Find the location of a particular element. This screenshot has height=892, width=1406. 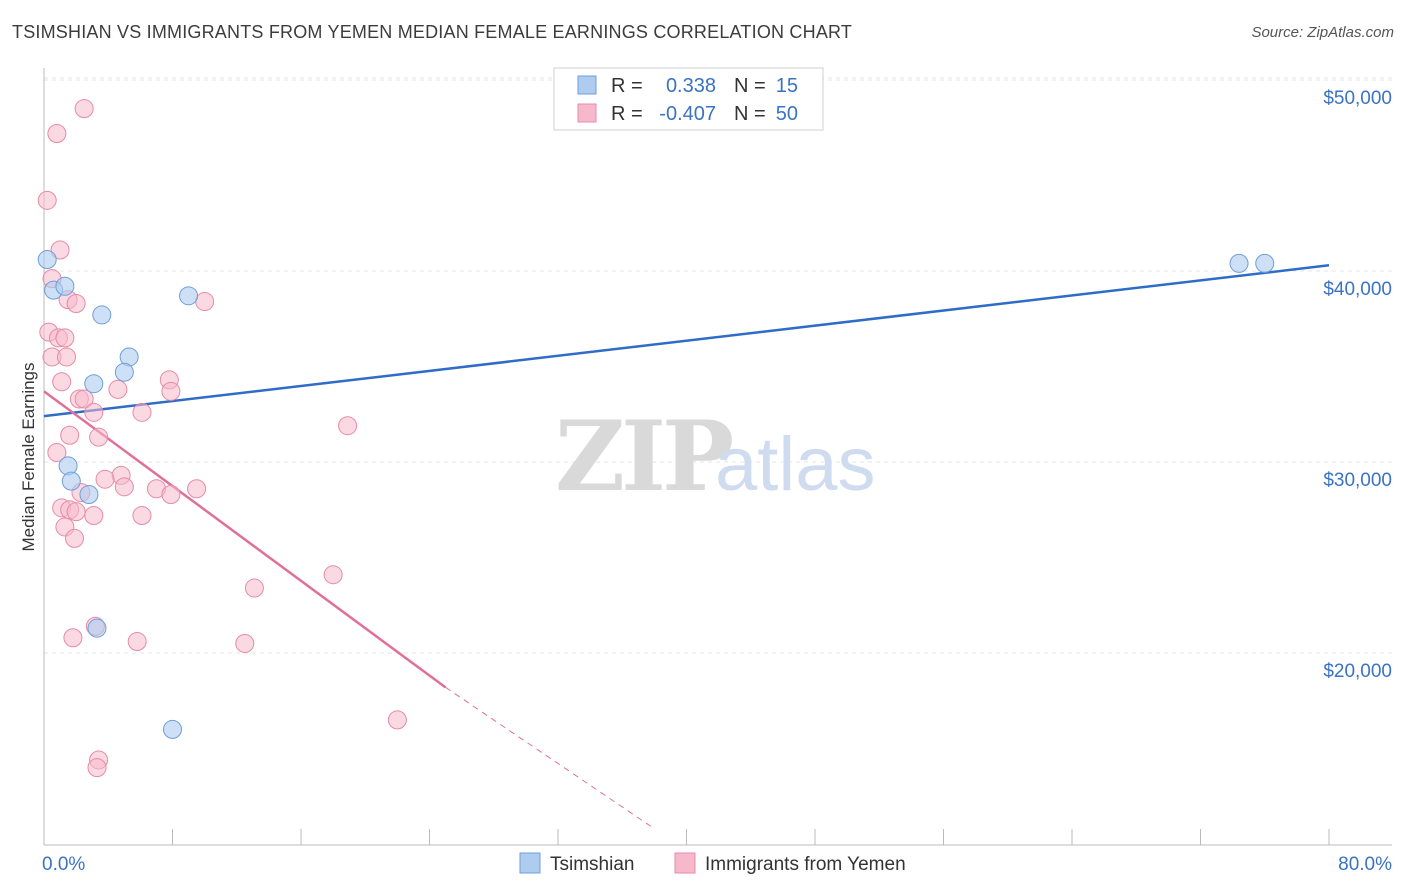

legend-box is located at coordinates (688, 99).